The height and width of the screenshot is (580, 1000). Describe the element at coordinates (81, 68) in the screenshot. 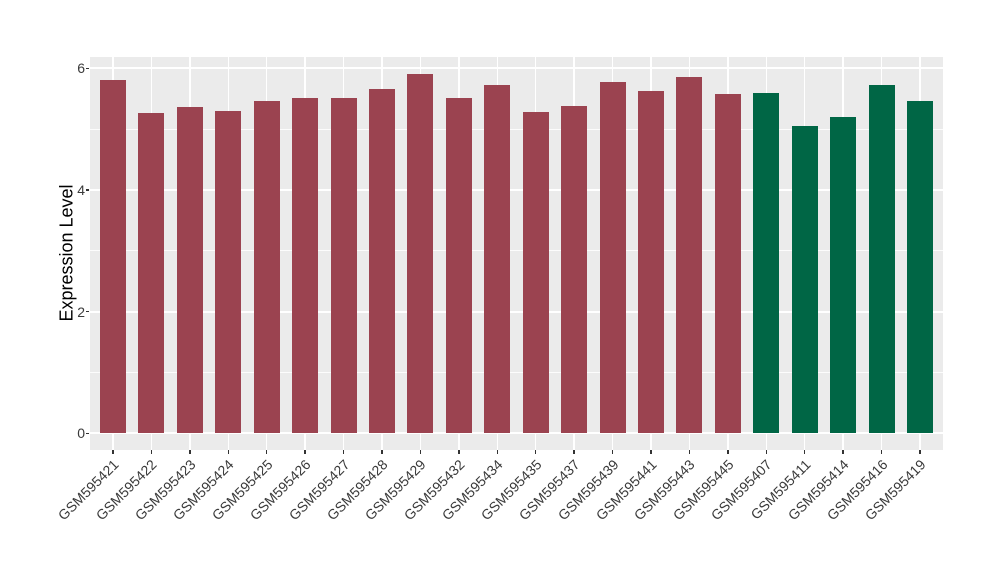

I see `y-tick-label: 6` at that location.